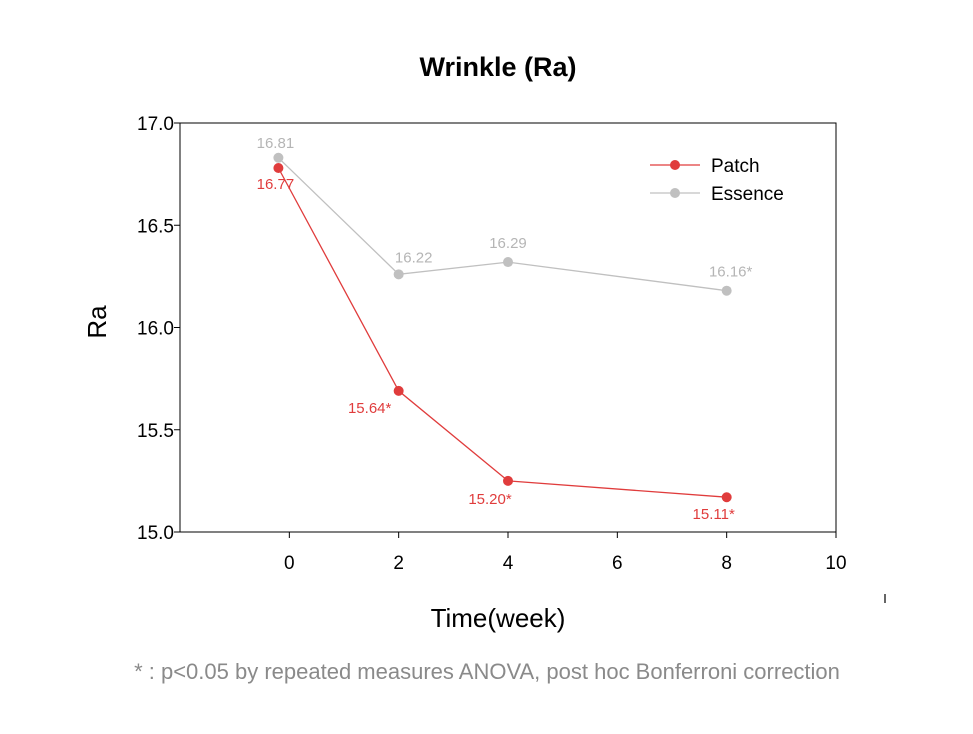 This screenshot has width=973, height=734. I want to click on y-tick-label: 17.0, so click(155, 124).